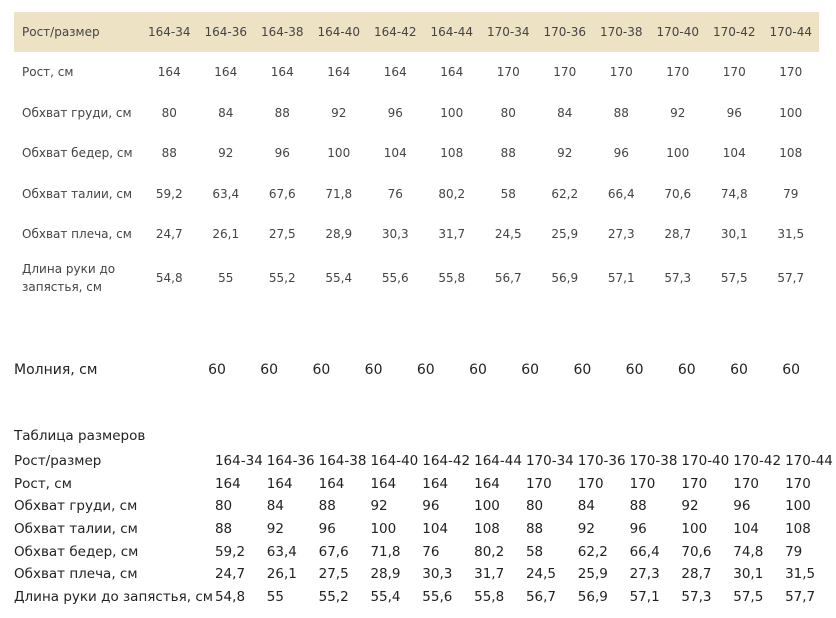  I want to click on size-table-caption: Таблица размеров, so click(80, 436).